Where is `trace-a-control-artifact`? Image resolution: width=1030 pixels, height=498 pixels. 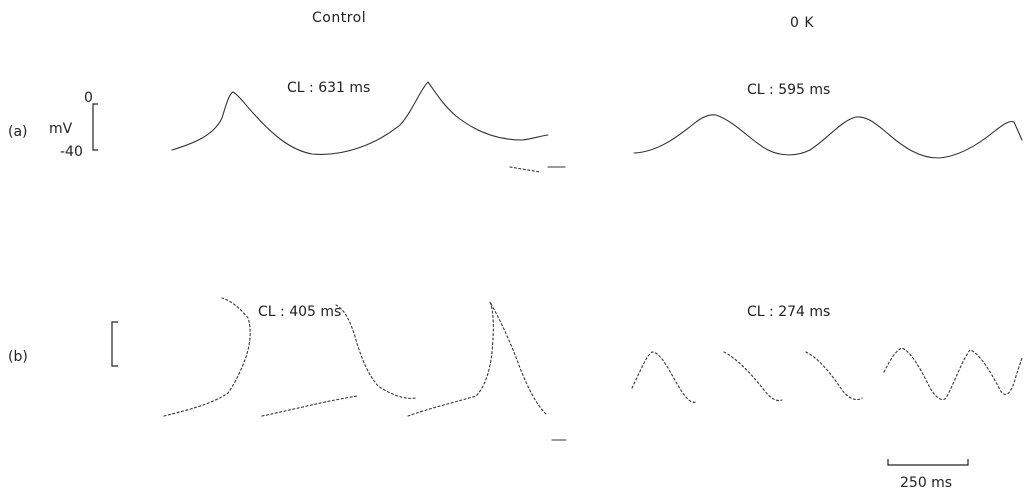
trace-a-control-artifact is located at coordinates (525, 169).